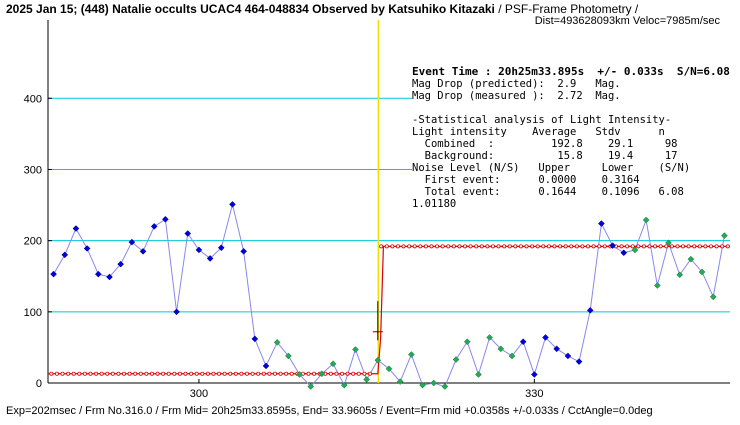 The height and width of the screenshot is (425, 740). What do you see at coordinates (33, 99) in the screenshot?
I see `y-tick-label-400: 400` at bounding box center [33, 99].